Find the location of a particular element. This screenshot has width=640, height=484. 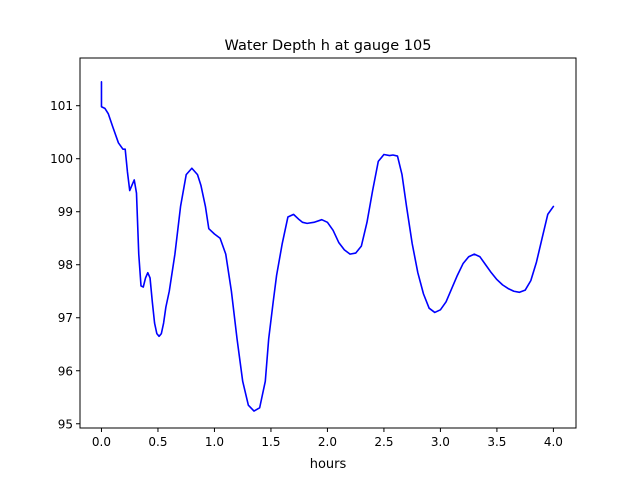

x-tick-label: 3.0 is located at coordinates (440, 442).